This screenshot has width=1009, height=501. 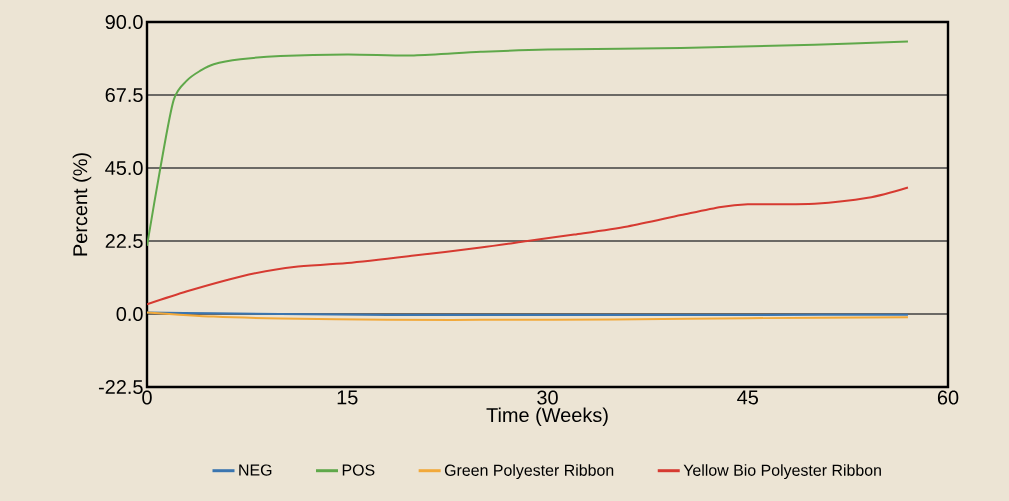 What do you see at coordinates (547, 397) in the screenshot?
I see `x-tick-label: 30` at bounding box center [547, 397].